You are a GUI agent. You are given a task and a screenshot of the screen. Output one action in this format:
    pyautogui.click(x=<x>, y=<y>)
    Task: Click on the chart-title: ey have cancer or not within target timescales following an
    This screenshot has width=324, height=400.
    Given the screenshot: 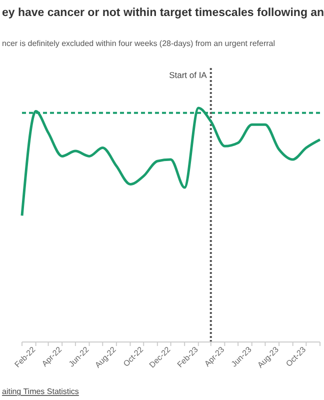 What is the action you would take?
    pyautogui.click(x=163, y=13)
    